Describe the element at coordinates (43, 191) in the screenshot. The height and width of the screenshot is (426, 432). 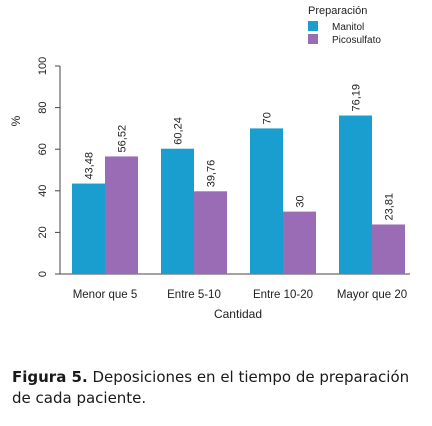
I see `y-tick-label: 40` at that location.